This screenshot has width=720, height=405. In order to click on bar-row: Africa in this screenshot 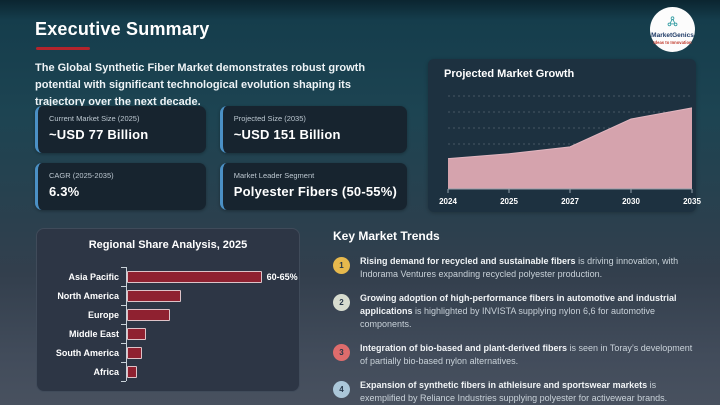, I will do `click(169, 371)`.